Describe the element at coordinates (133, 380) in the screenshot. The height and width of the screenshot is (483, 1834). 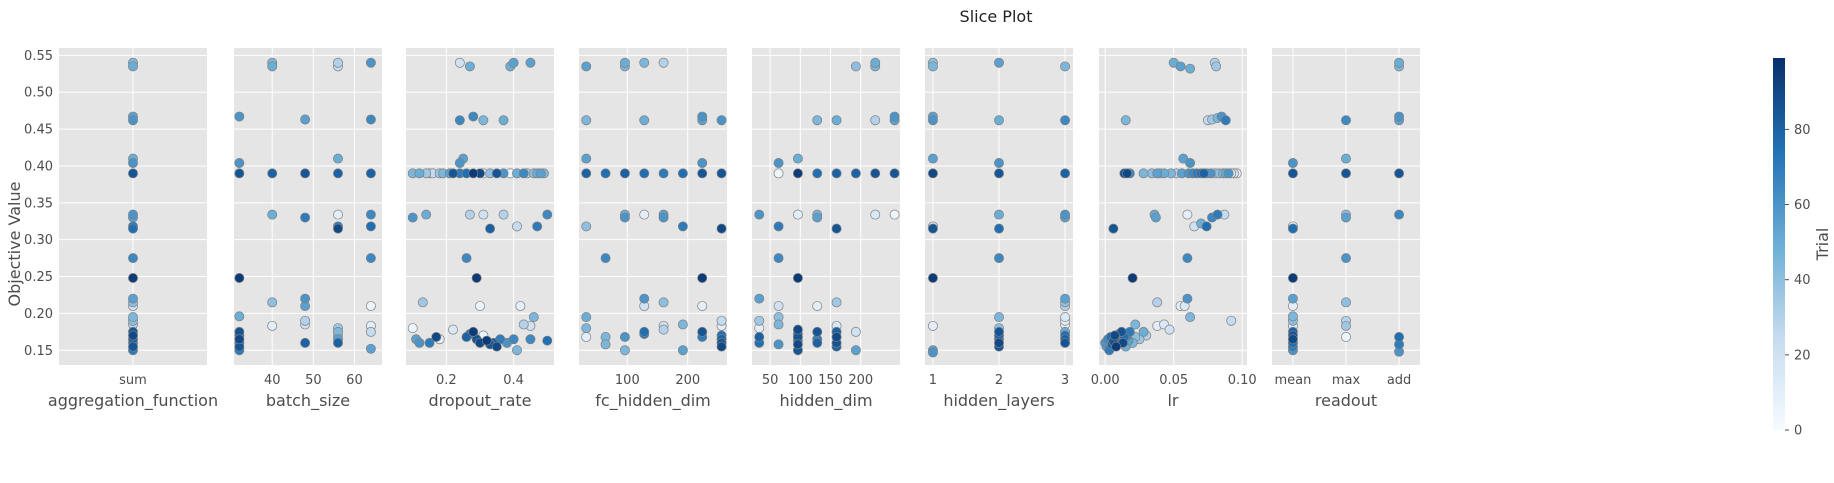
I see `x-tick-label: sum` at that location.